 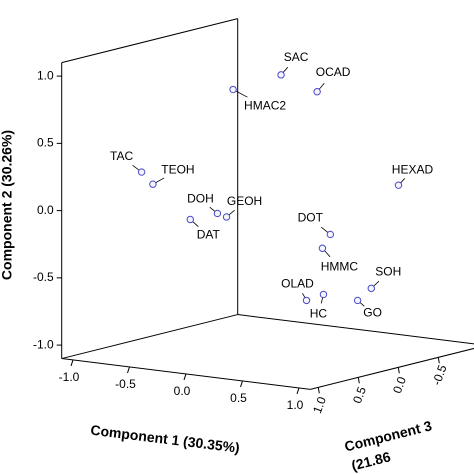 What do you see at coordinates (209, 235) in the screenshot?
I see `point-label: DAT` at bounding box center [209, 235].